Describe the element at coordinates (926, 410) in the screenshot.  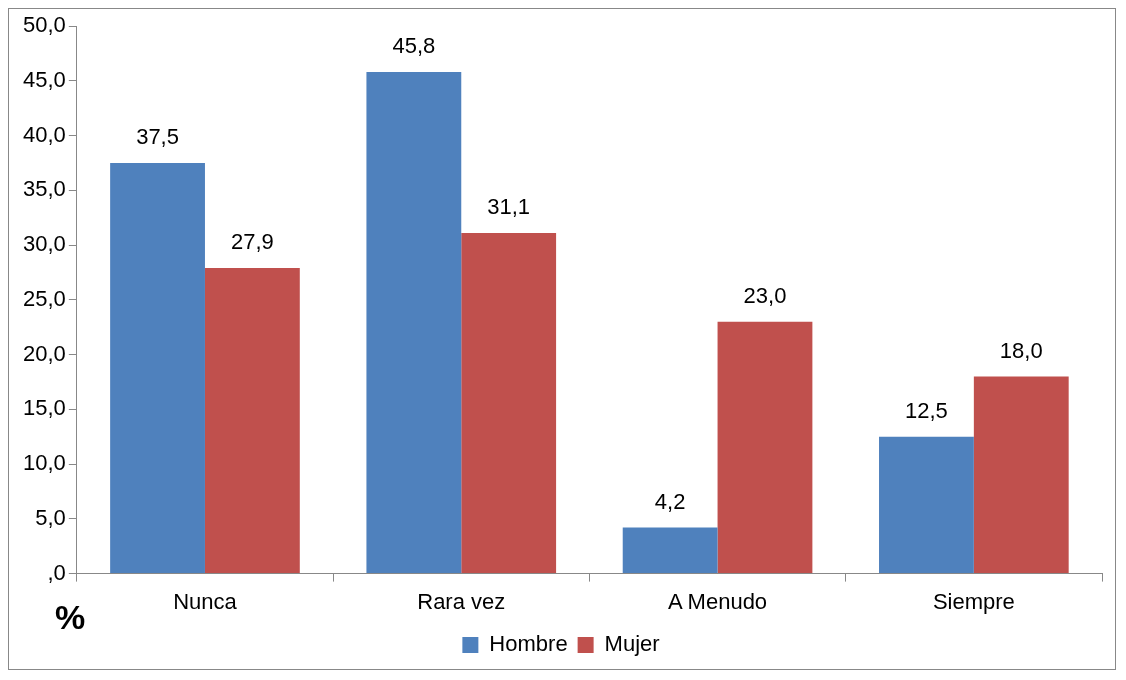
I see `data-label: 12,5` at that location.